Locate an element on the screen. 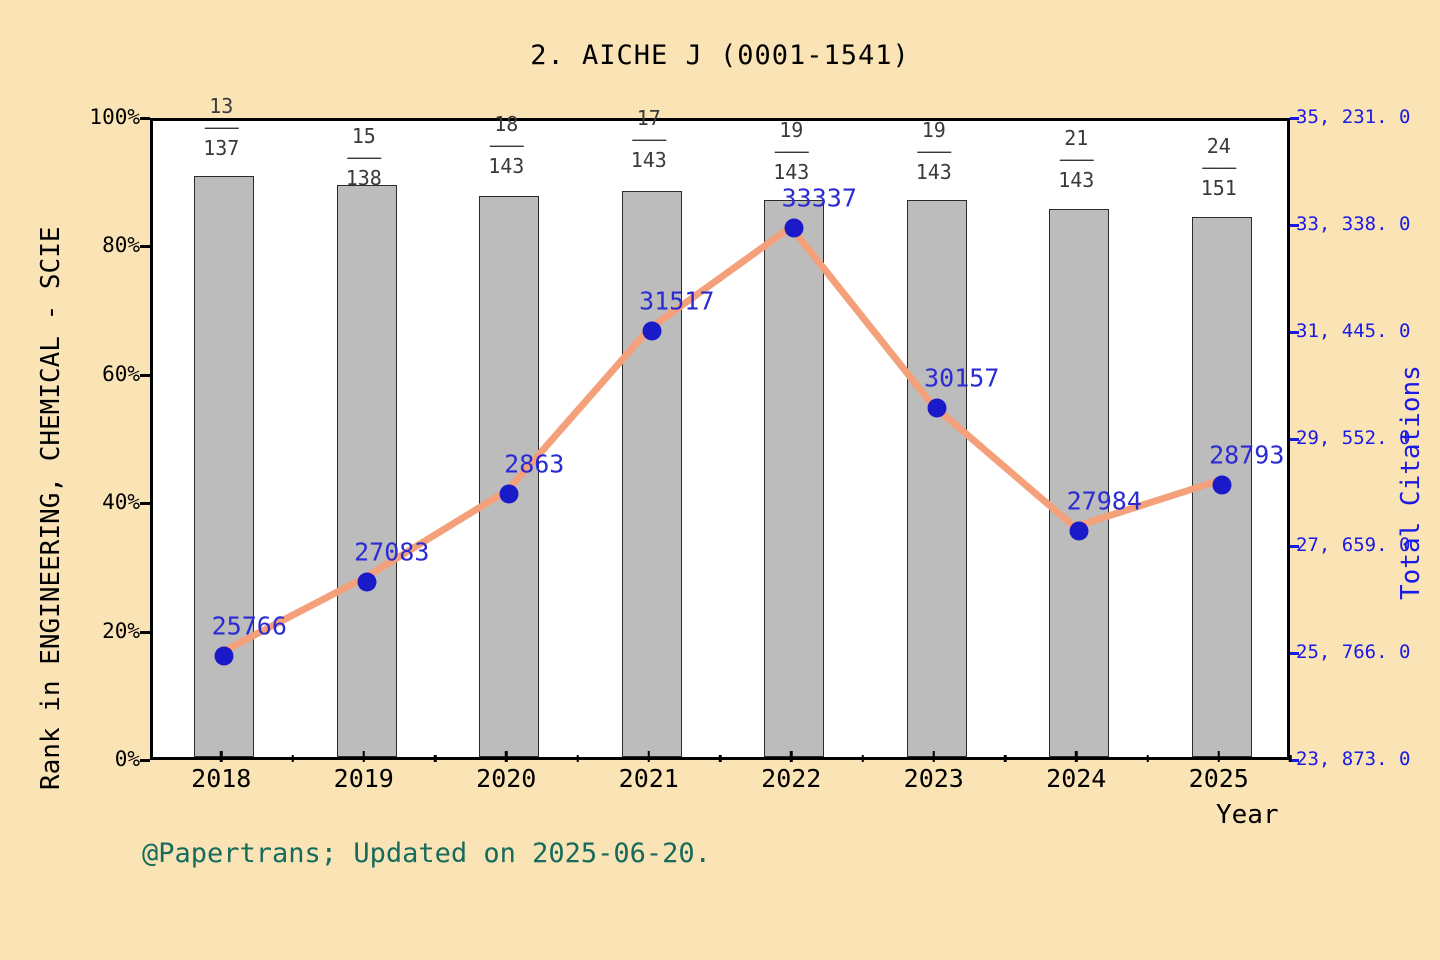 The width and height of the screenshot is (1440, 960). data-point-2020 is located at coordinates (509, 494).